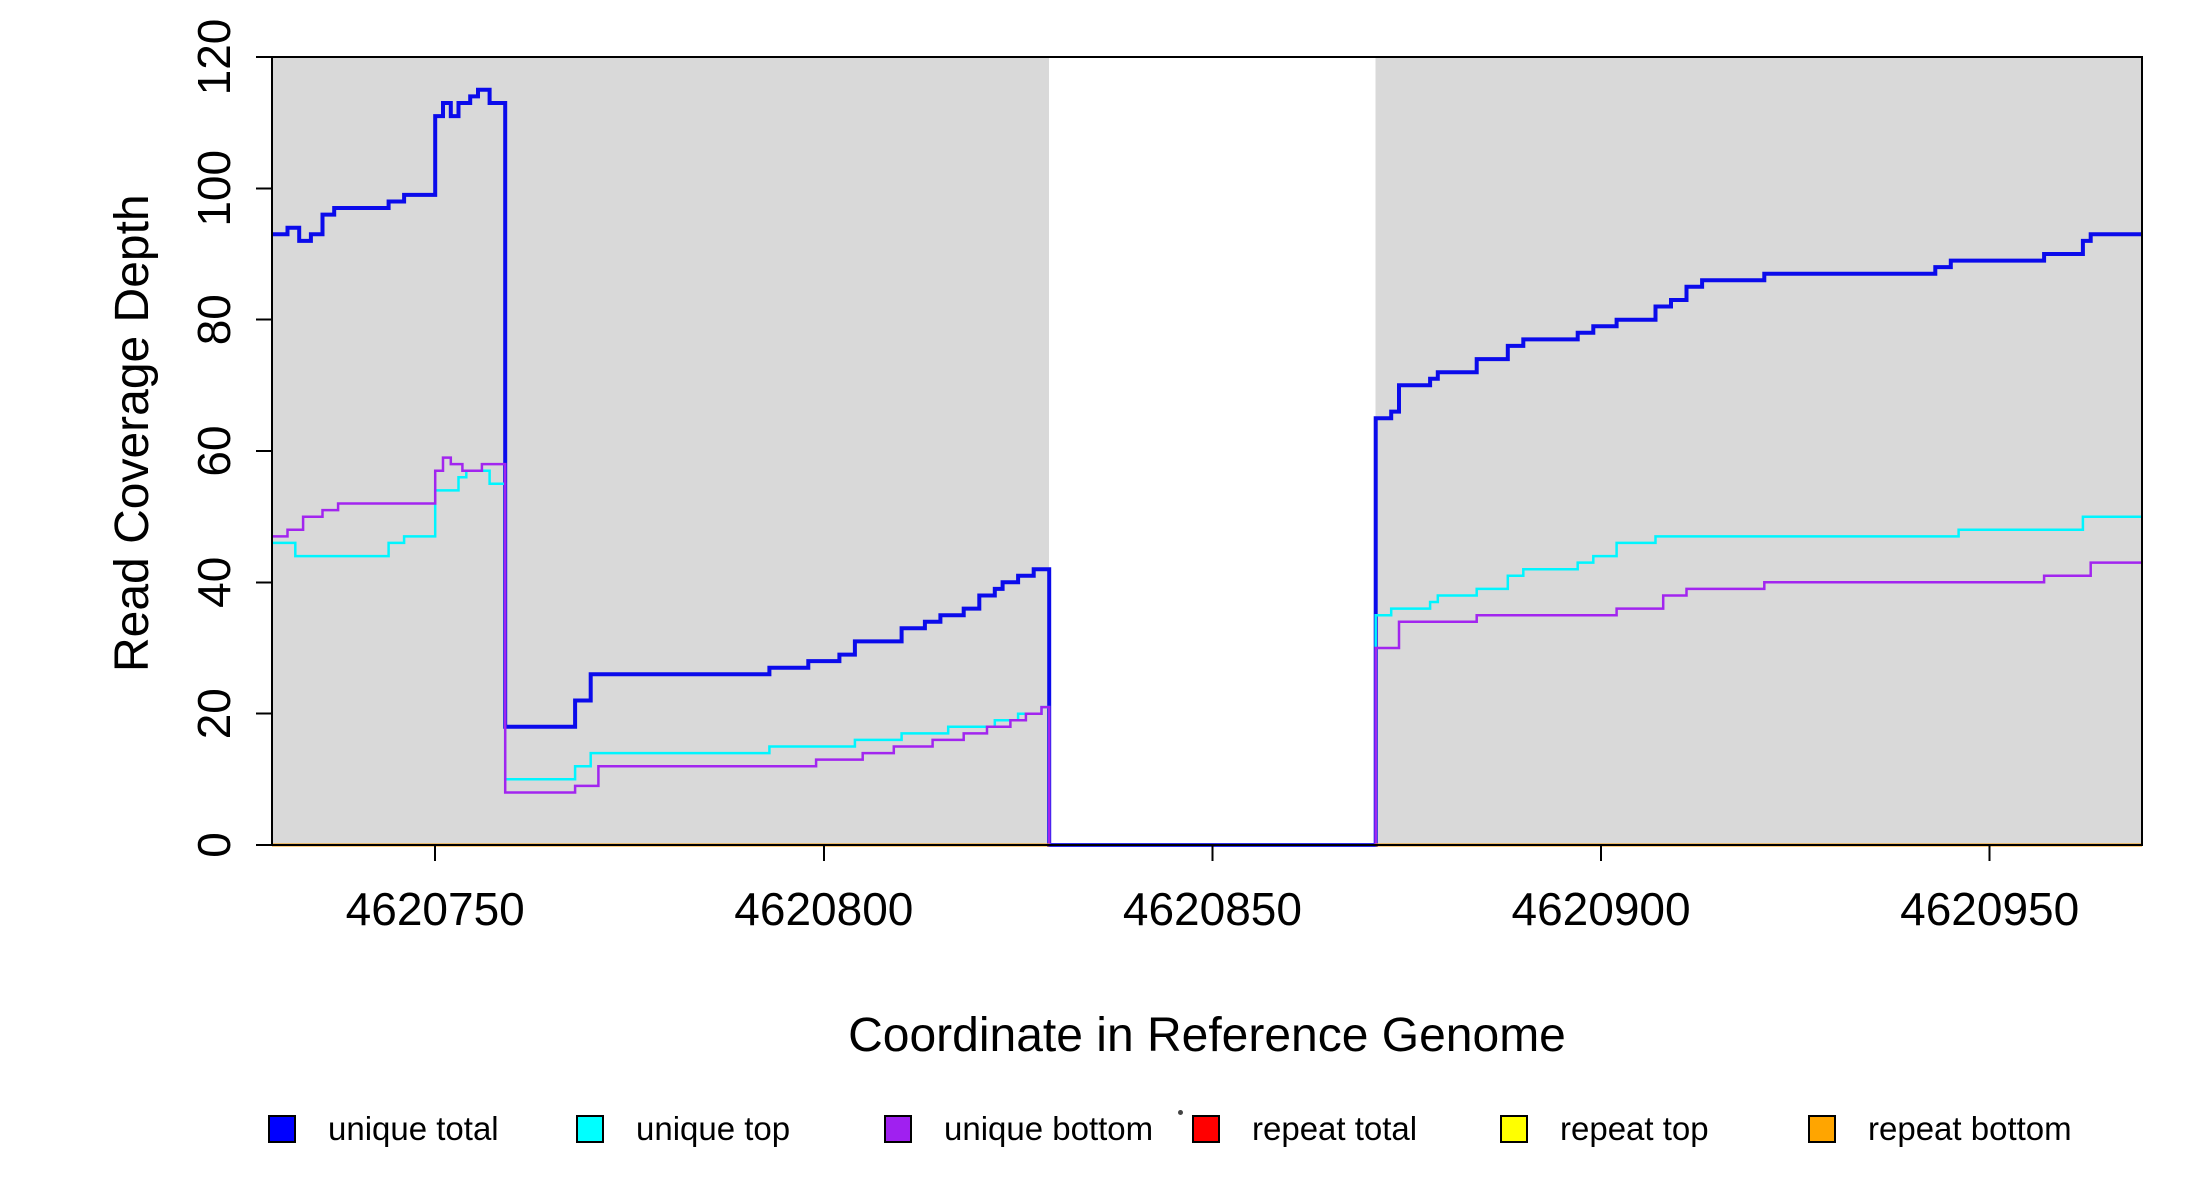 This screenshot has height=1200, width=2200. Describe the element at coordinates (1514, 1129) in the screenshot. I see `legend-swatch-repeat-top` at that location.